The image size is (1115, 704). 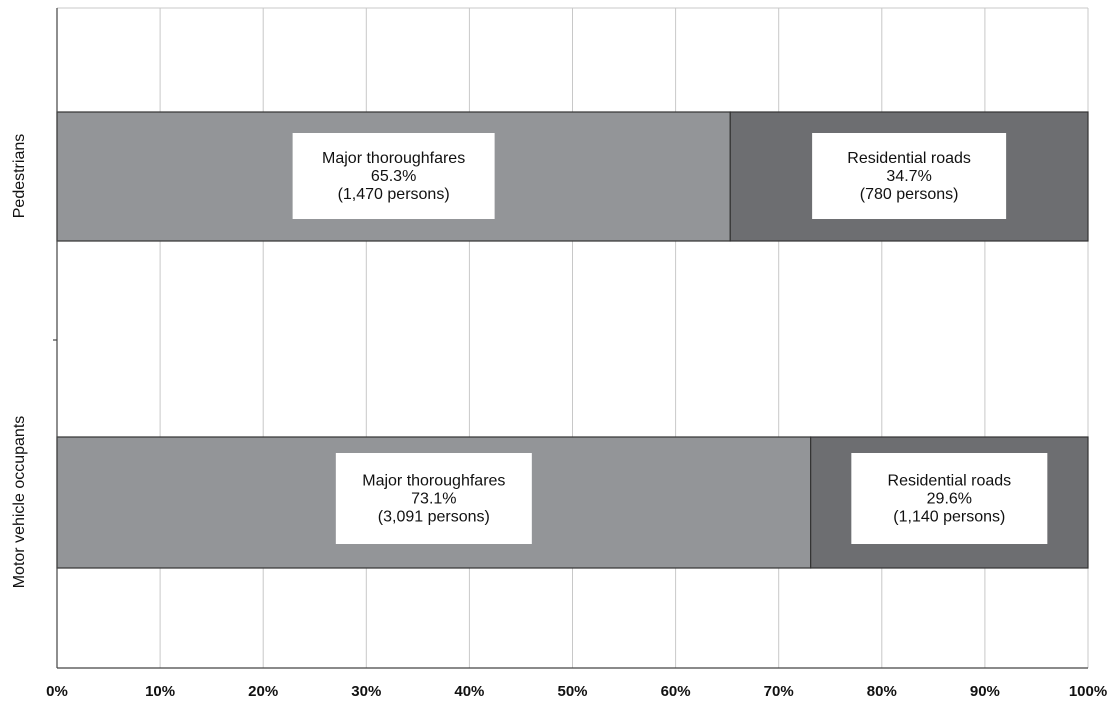 I want to click on x-tick-label: 80%, so click(x=882, y=691).